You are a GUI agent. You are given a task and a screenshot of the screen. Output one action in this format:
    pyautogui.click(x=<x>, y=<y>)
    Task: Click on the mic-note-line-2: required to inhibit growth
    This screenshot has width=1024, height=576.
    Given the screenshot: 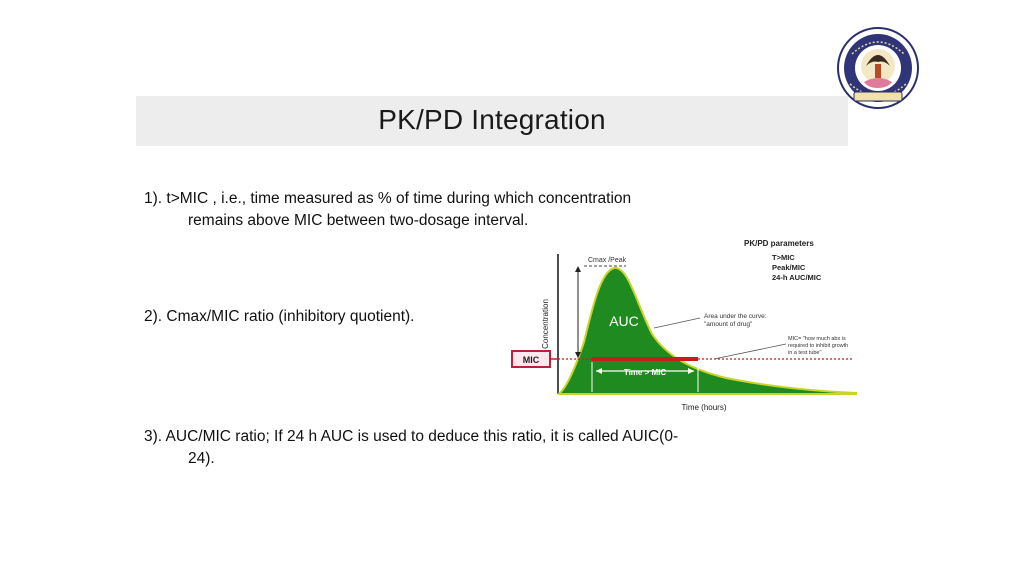 What is the action you would take?
    pyautogui.click(x=818, y=346)
    